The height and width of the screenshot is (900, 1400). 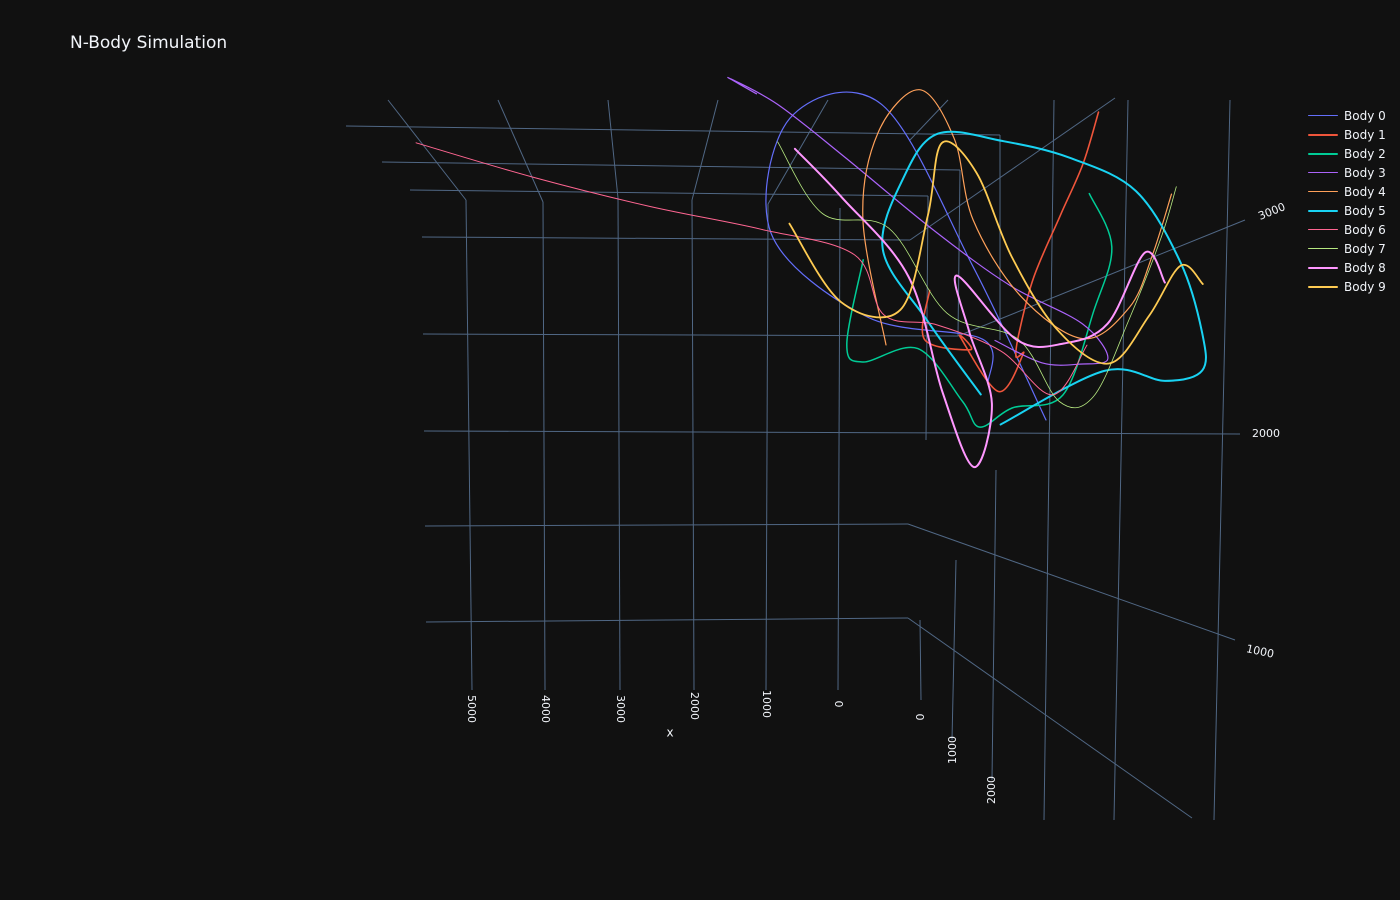 I want to click on x-tick-label: 0, so click(x=838, y=704).